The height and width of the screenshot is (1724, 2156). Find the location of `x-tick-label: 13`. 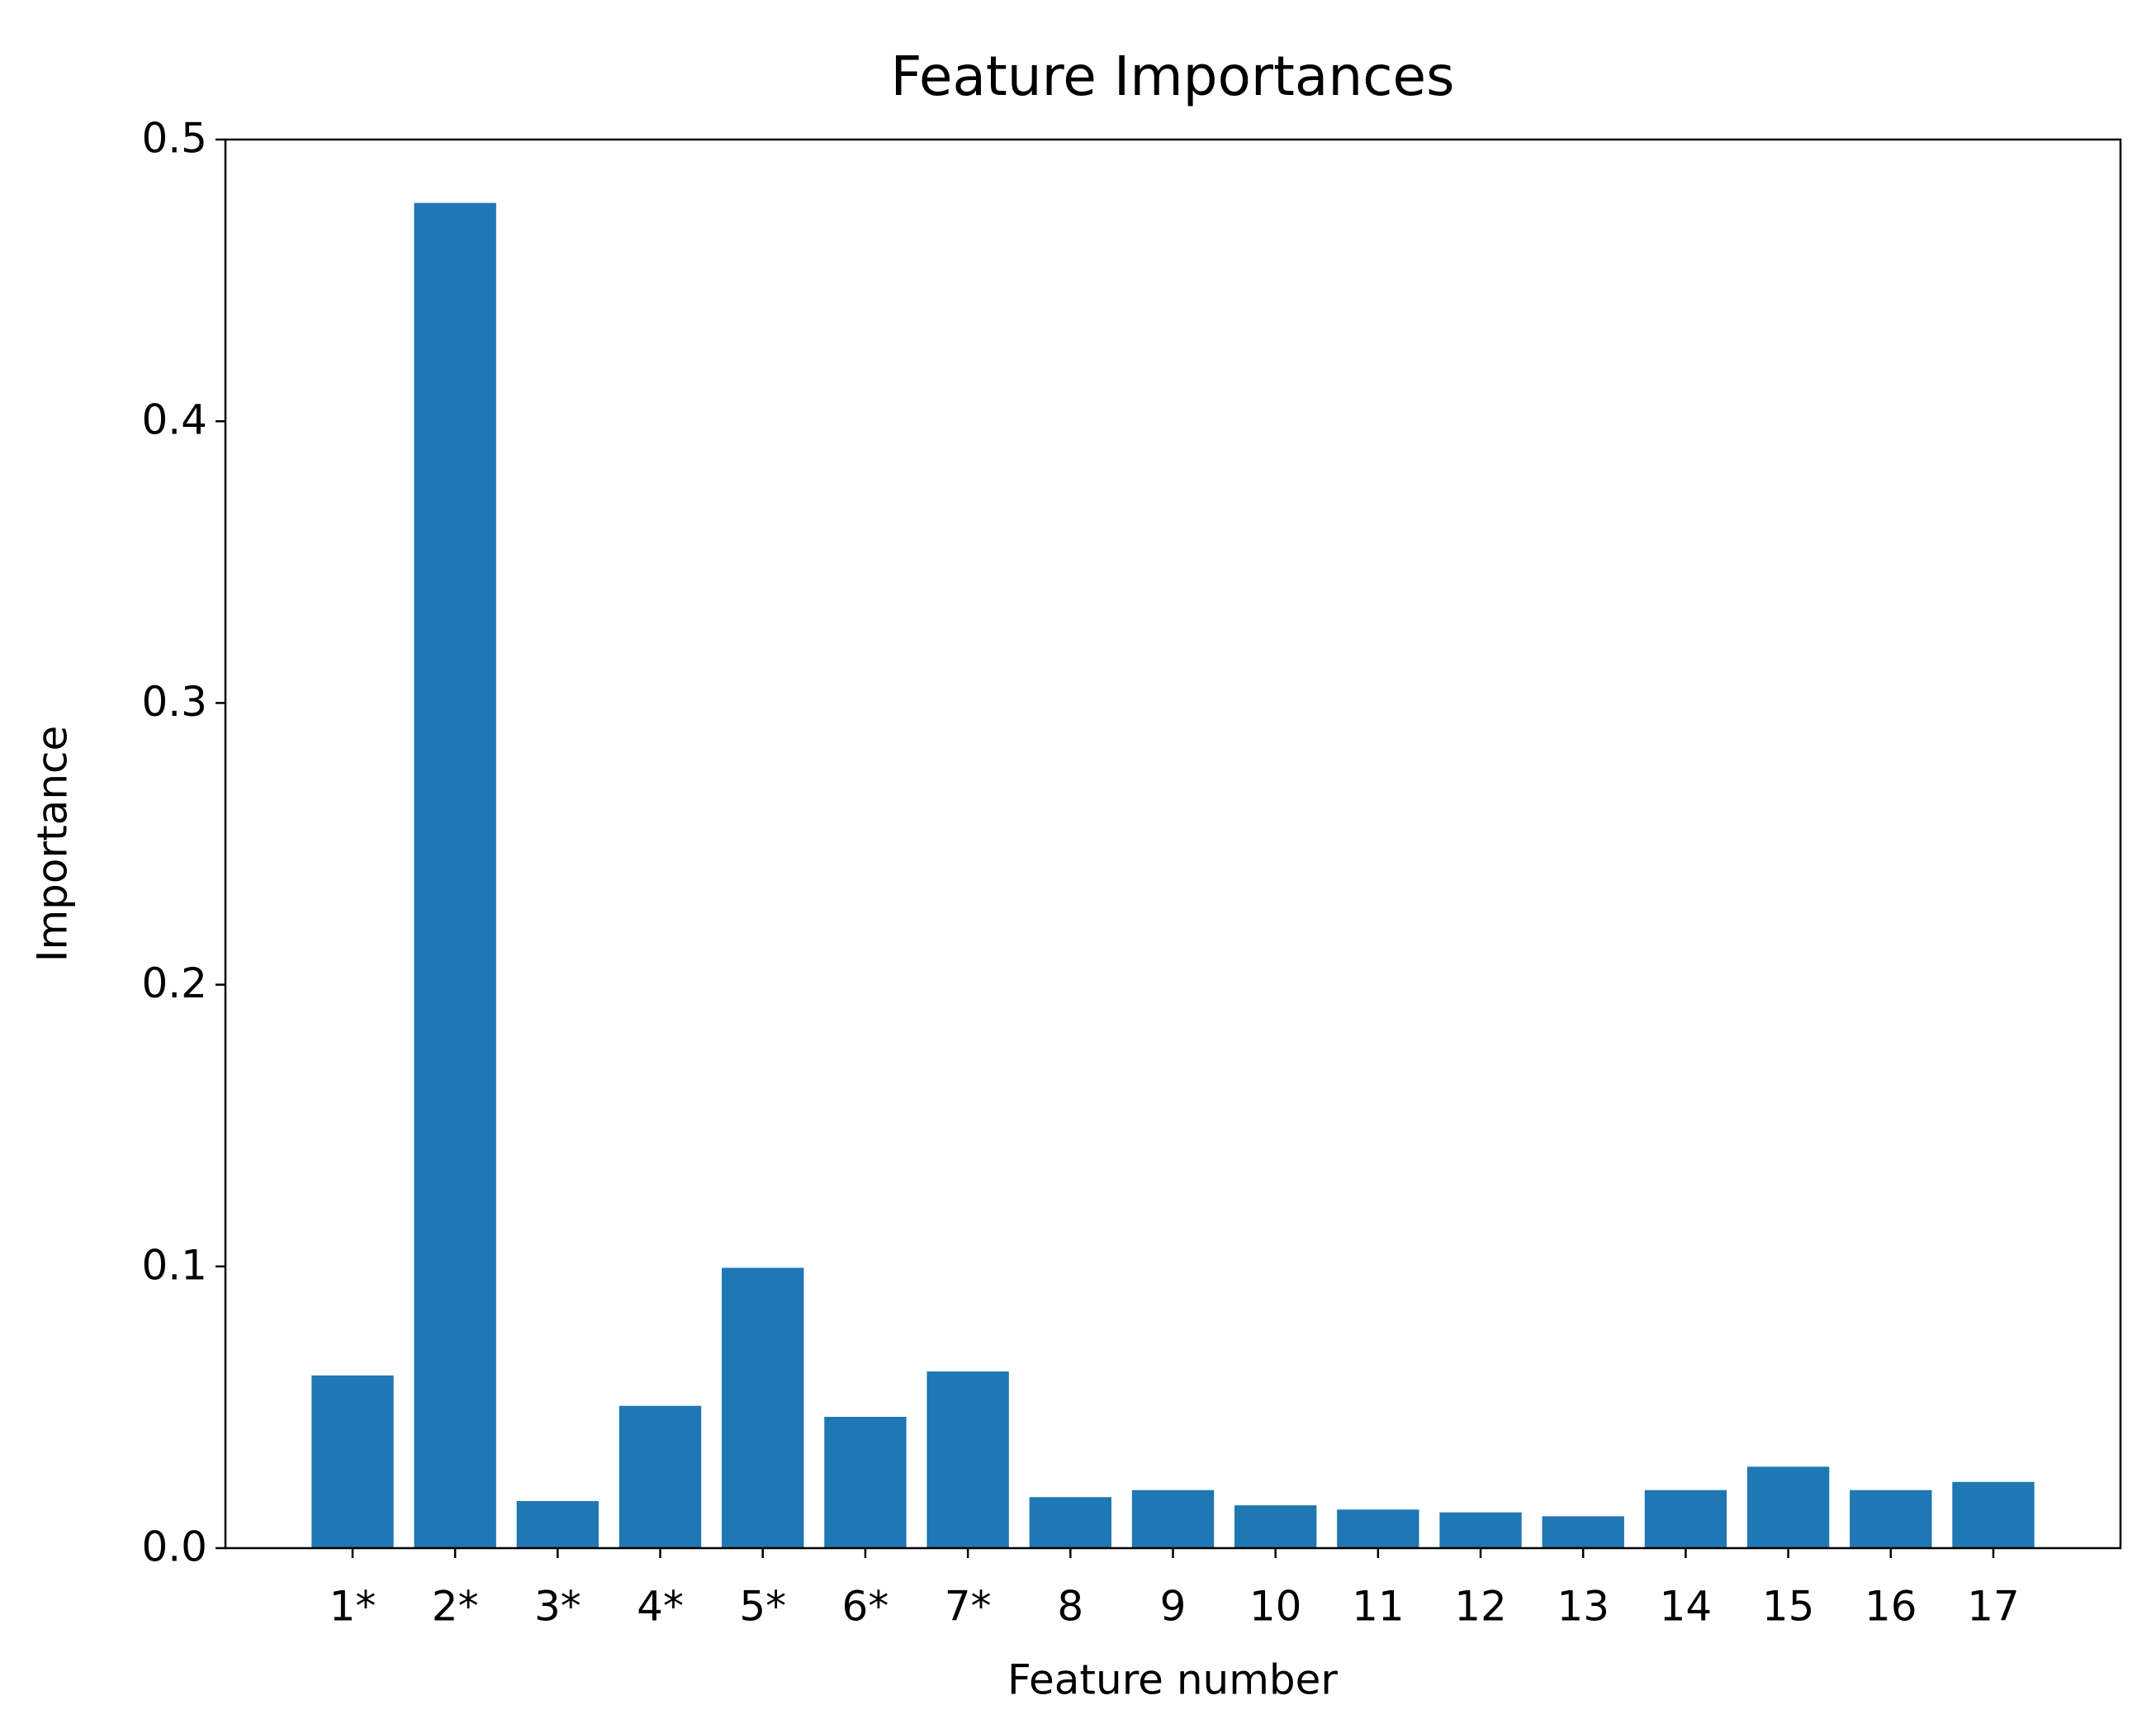

x-tick-label: 13 is located at coordinates (1583, 1607).